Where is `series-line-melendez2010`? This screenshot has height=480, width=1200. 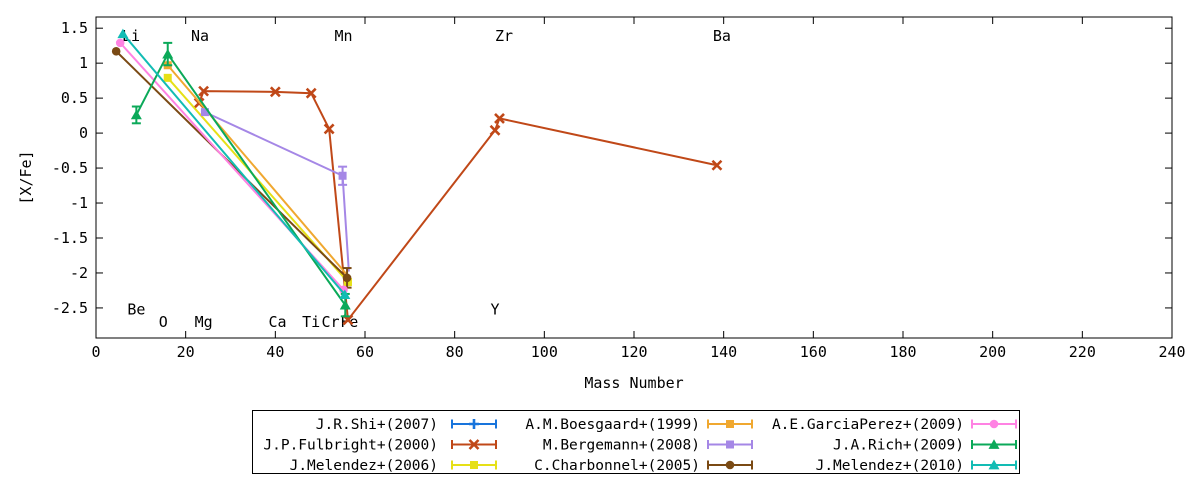 series-line-melendez2010 is located at coordinates (234, 164).